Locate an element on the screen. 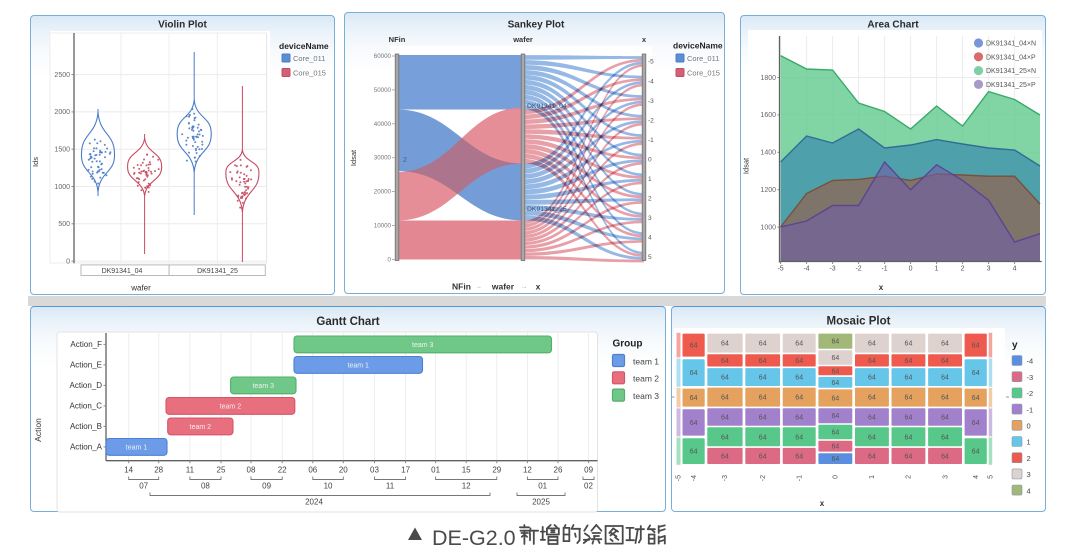  svg-text: 09 is located at coordinates (266, 486).